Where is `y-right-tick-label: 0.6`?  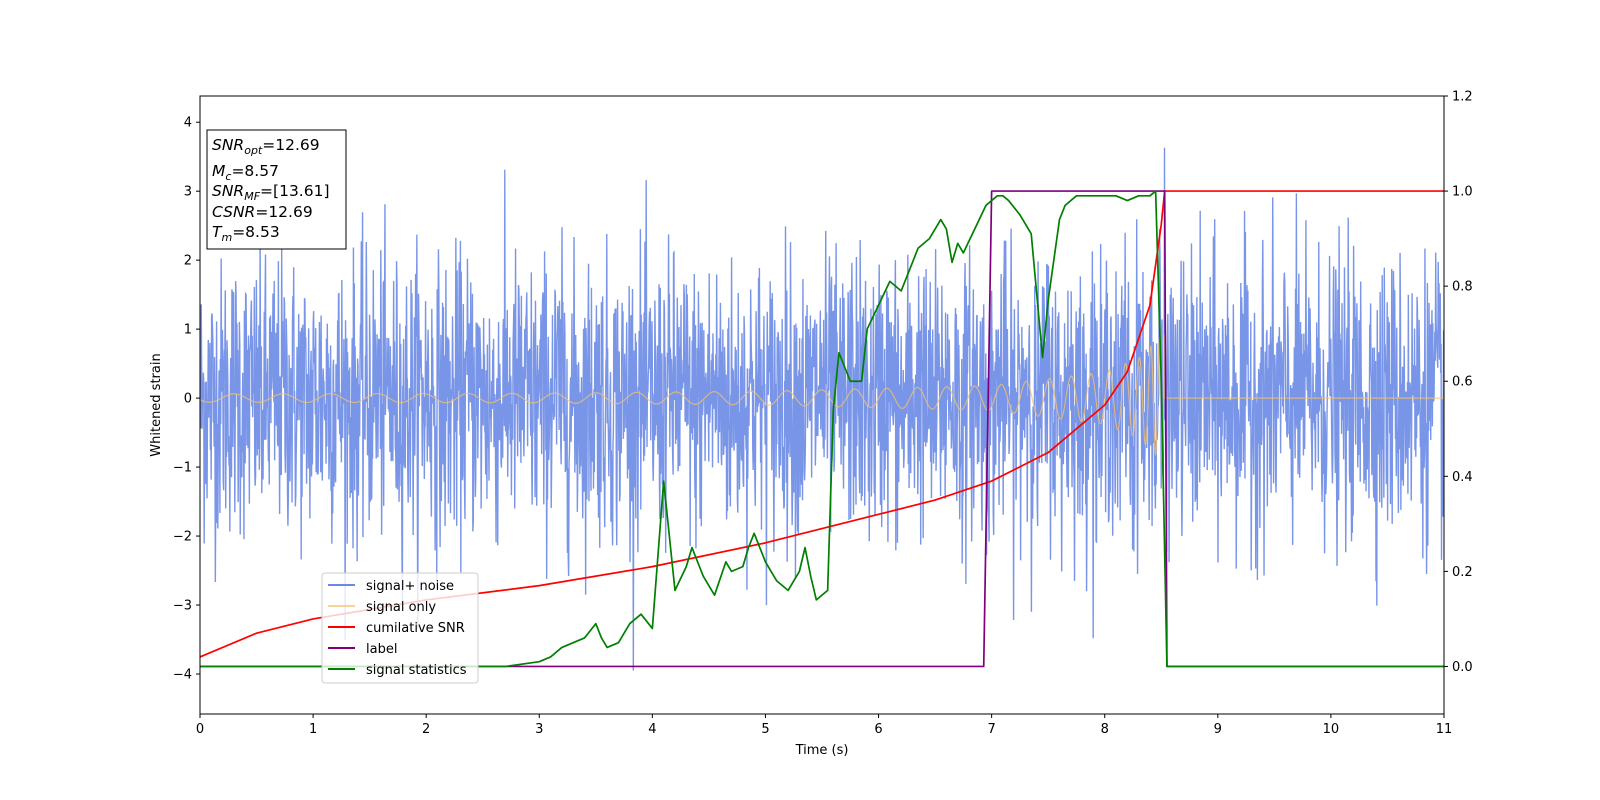
y-right-tick-label: 0.6 is located at coordinates (1462, 382).